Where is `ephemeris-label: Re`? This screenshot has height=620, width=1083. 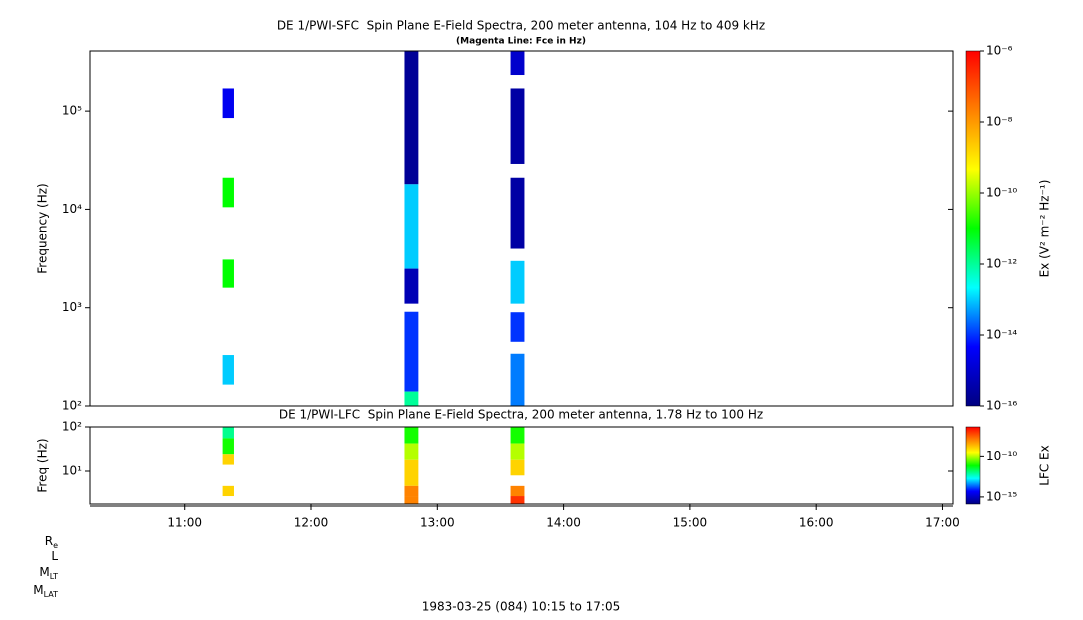
ephemeris-label: Re is located at coordinates (51, 542).